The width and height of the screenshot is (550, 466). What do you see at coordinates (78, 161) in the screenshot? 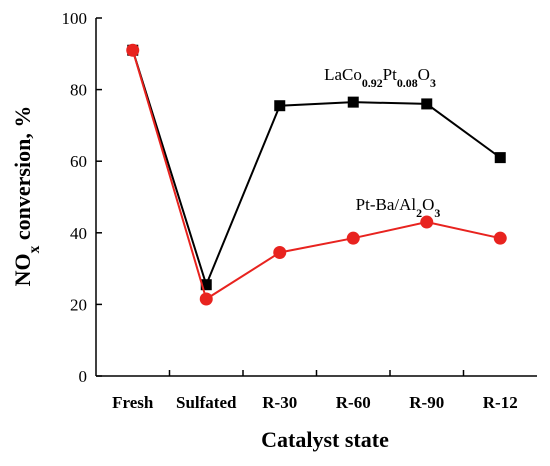
I see `y-tick-label: 60` at bounding box center [78, 161].